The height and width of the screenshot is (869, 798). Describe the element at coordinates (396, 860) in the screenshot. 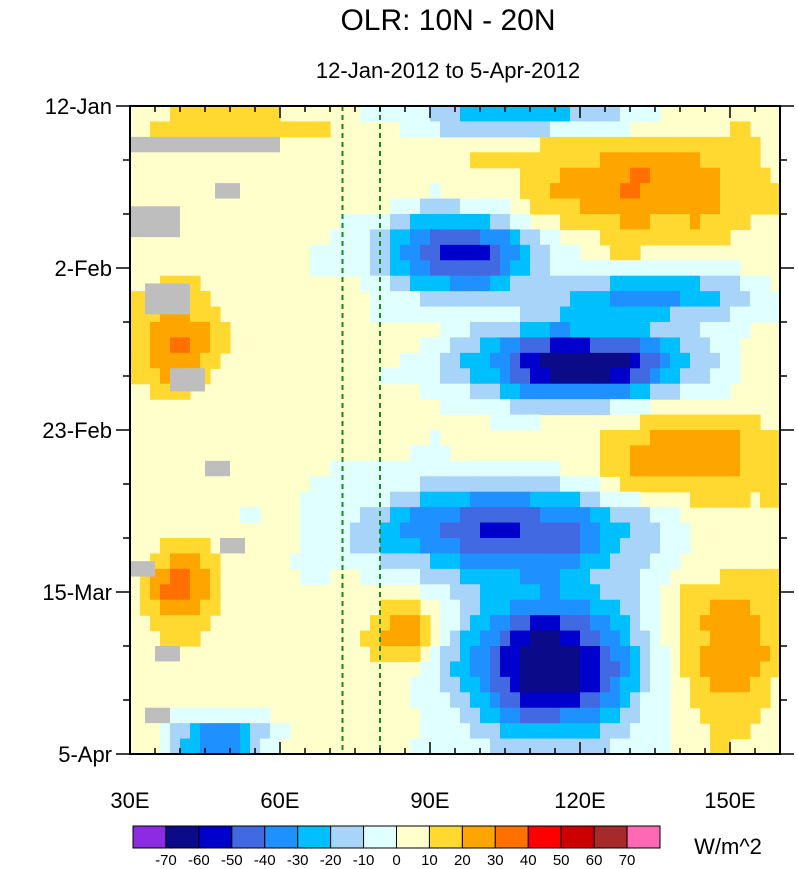

I see `colorbar-label: 0` at that location.